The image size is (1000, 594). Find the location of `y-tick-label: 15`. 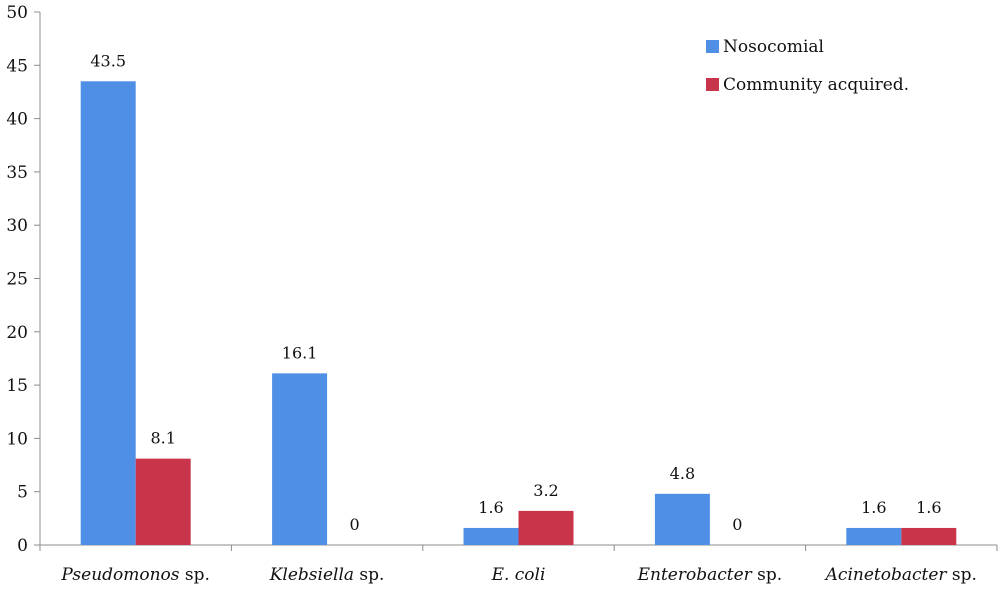

y-tick-label: 15 is located at coordinates (17, 386).